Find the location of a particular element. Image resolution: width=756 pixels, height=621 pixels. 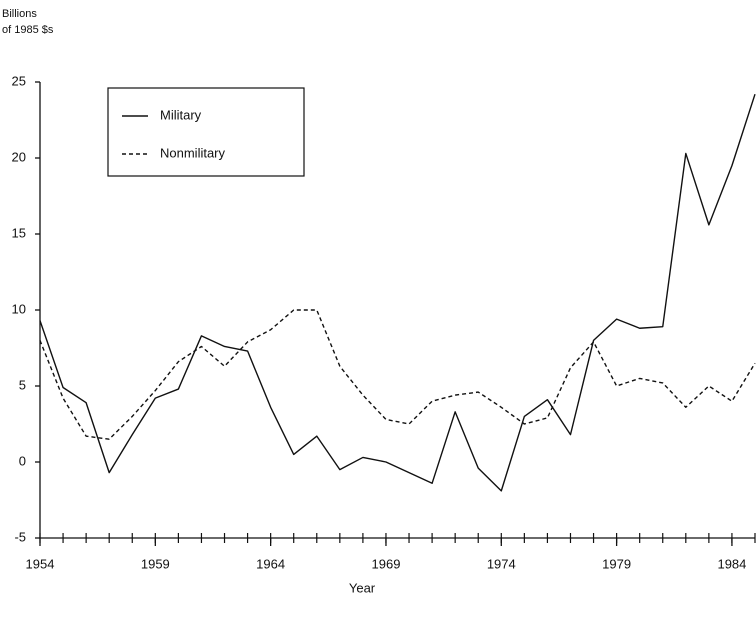

x-tick-label: 1979 is located at coordinates (616, 563).